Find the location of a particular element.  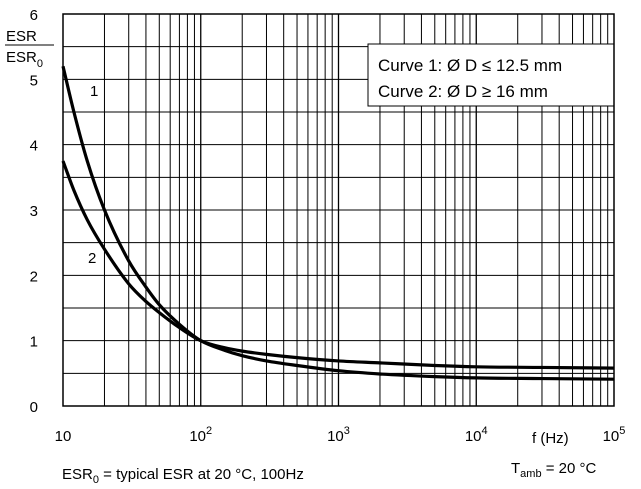

legend-box is located at coordinates (491, 75).